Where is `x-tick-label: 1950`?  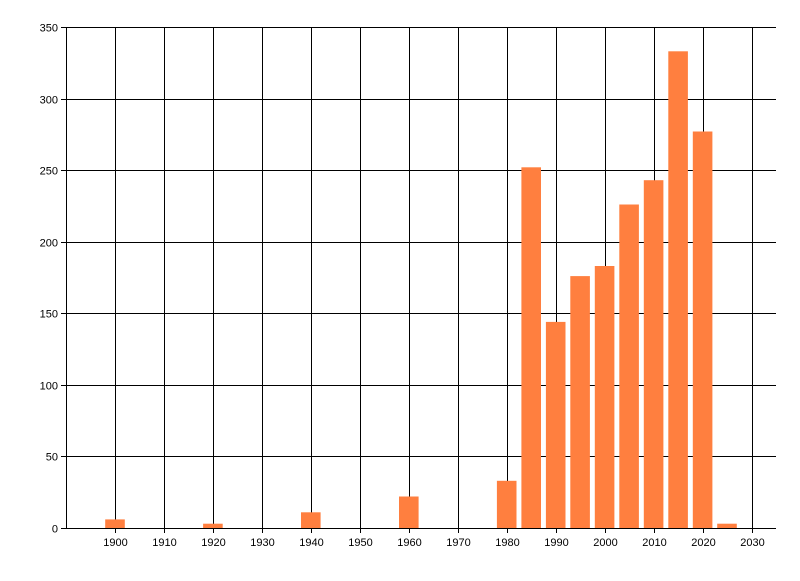
x-tick-label: 1950 is located at coordinates (360, 543).